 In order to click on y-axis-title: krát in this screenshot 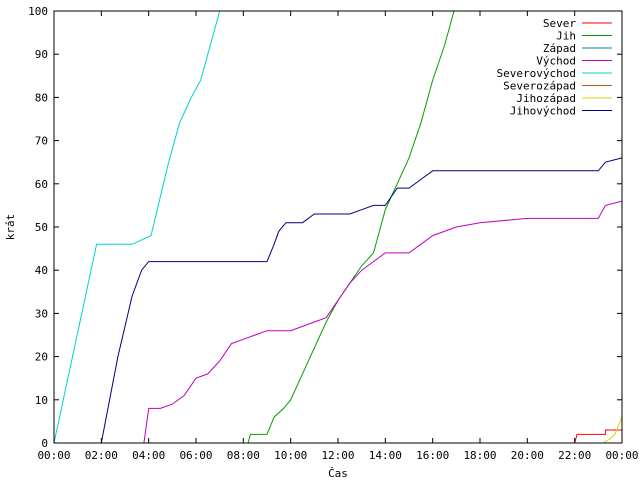, I will do `click(10, 227)`.